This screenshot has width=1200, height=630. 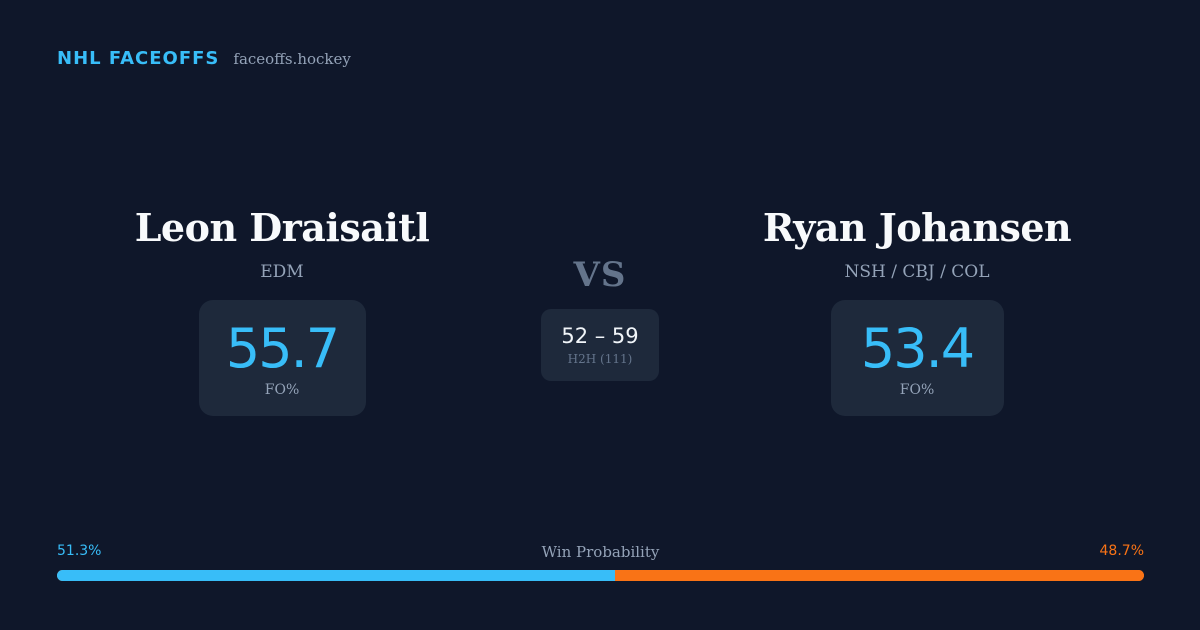 What do you see at coordinates (917, 272) in the screenshot?
I see `player-right-team: NSH / CBJ / COL` at bounding box center [917, 272].